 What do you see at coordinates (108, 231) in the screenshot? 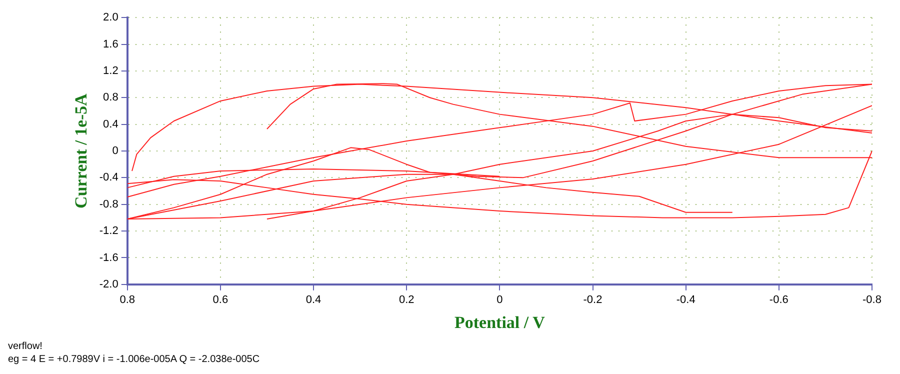
I see `y-tick-label: -1.2` at bounding box center [108, 231].